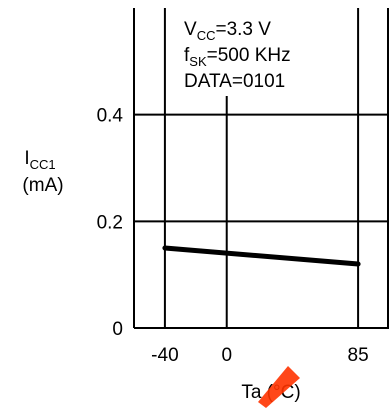  What do you see at coordinates (164, 355) in the screenshot?
I see `x-tick-label: -40` at bounding box center [164, 355].